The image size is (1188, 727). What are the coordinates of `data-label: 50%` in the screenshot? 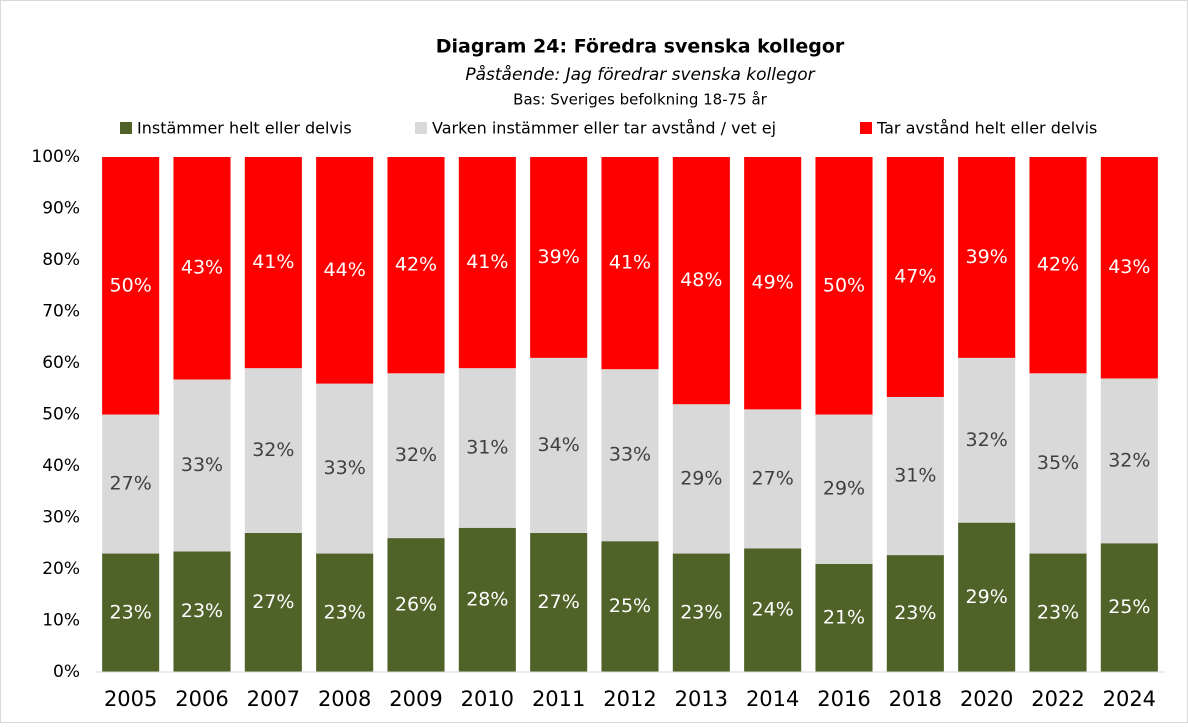 It's located at (131, 285).